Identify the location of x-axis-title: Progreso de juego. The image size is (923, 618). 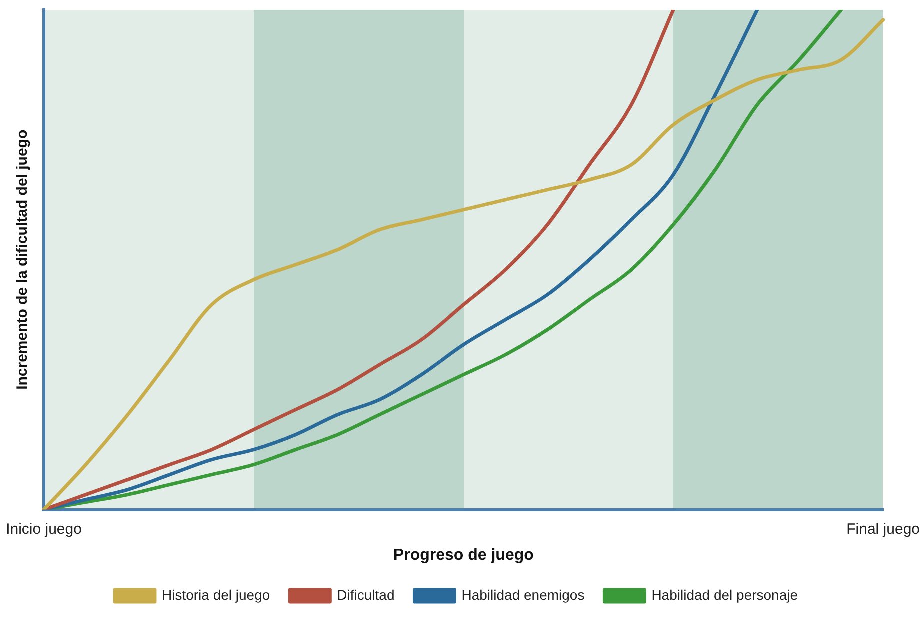
(463, 555).